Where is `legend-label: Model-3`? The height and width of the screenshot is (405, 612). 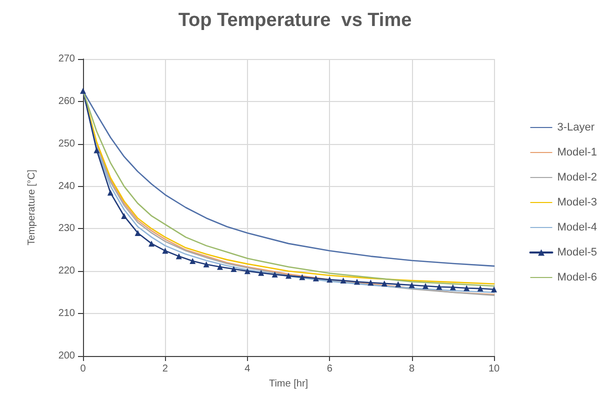
legend-label: Model-3 is located at coordinates (577, 202).